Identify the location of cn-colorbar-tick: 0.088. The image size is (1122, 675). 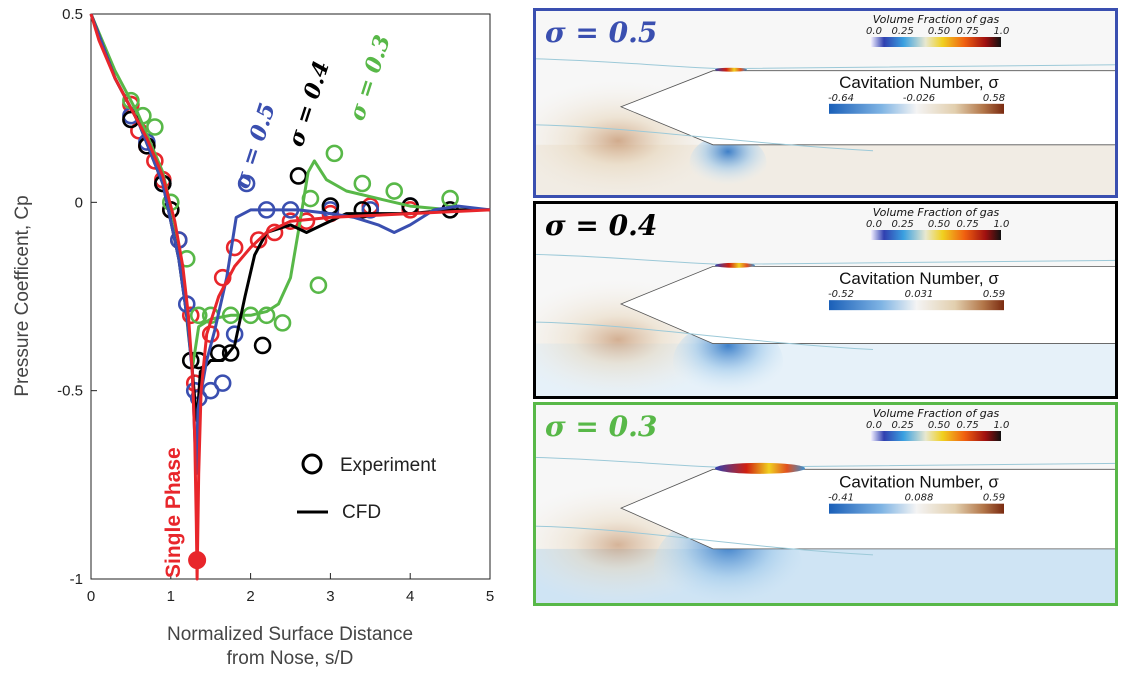
(919, 498).